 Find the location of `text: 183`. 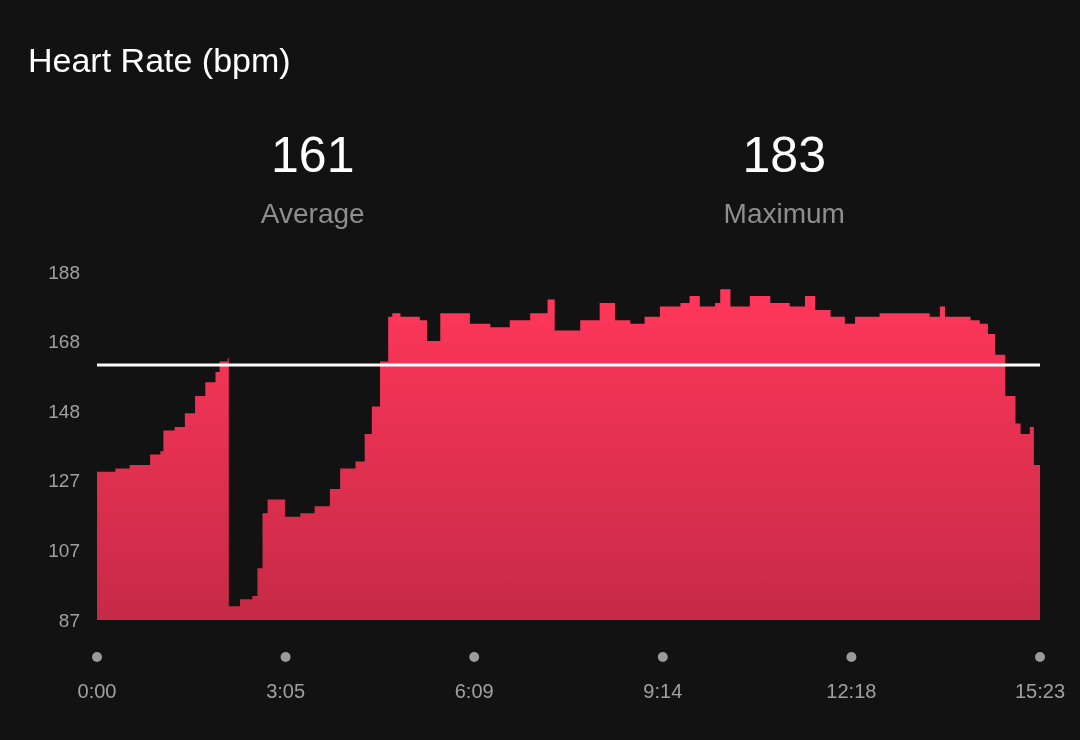

text: 183 is located at coordinates (784, 155).